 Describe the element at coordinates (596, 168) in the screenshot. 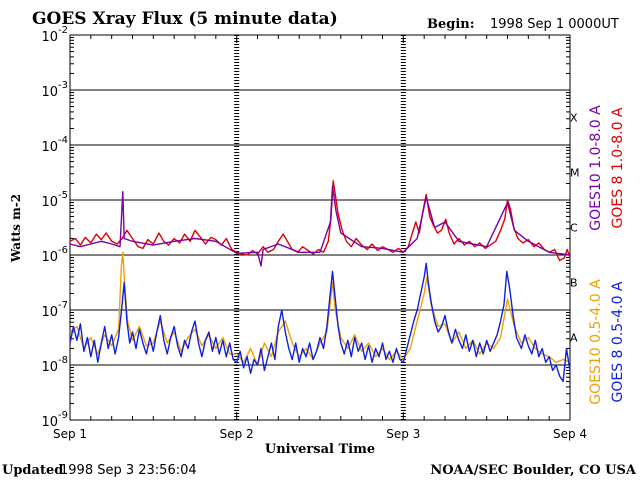

I see `legend-entry: GOES10 1.0-8.0 A` at that location.